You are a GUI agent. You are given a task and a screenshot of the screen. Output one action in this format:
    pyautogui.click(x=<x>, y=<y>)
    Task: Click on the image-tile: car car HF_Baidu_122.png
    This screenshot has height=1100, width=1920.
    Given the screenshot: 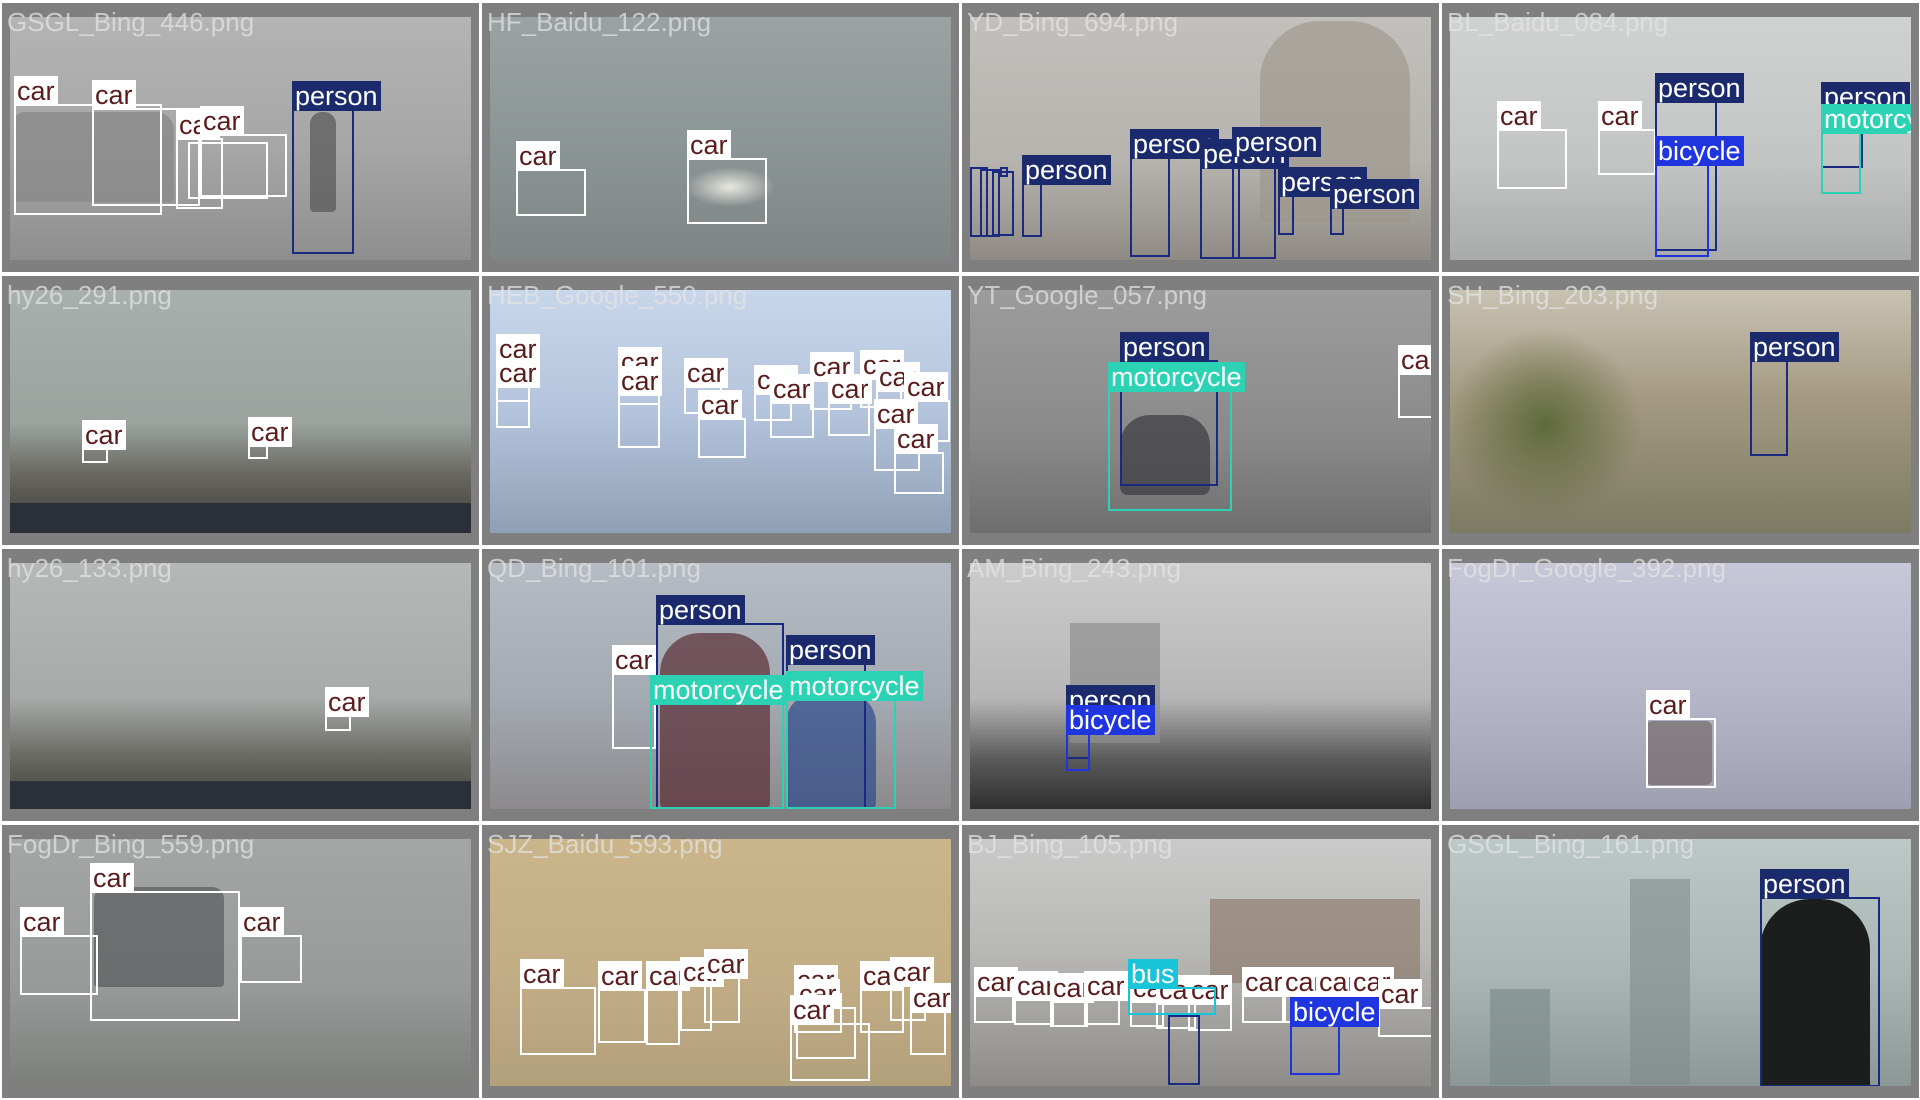 What is the action you would take?
    pyautogui.click(x=720, y=137)
    